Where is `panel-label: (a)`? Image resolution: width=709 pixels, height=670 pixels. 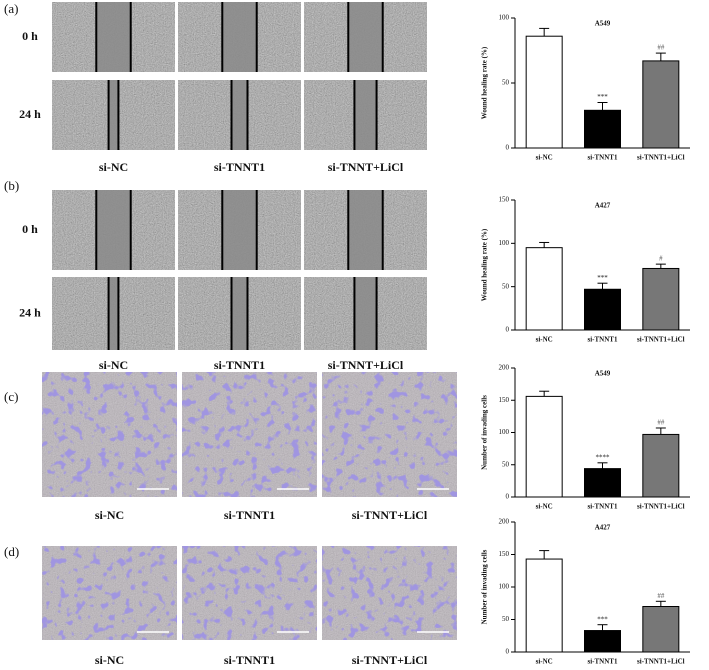 panel-label: (a) is located at coordinates (11, 8).